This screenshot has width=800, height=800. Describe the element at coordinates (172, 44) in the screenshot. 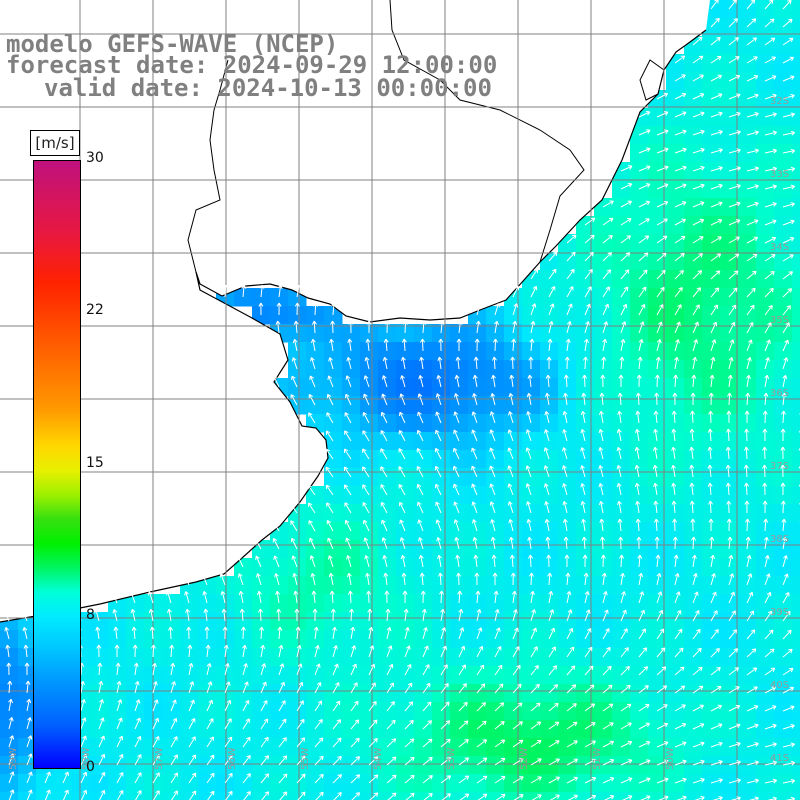

I see `model-title: modelo GEFS-WAVE (NCEP)` at that location.